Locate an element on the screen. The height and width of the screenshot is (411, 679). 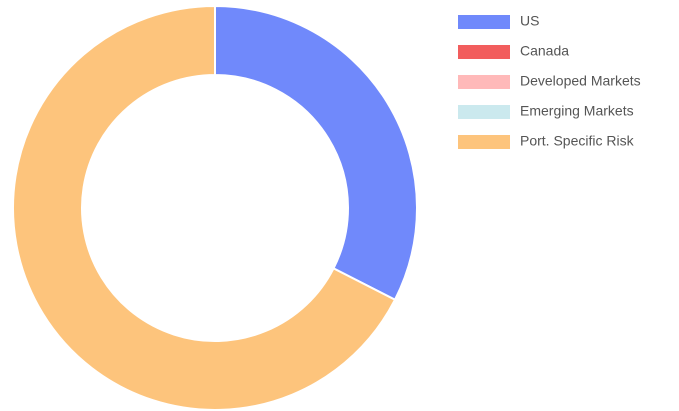
legend-label: Canada is located at coordinates (544, 51).